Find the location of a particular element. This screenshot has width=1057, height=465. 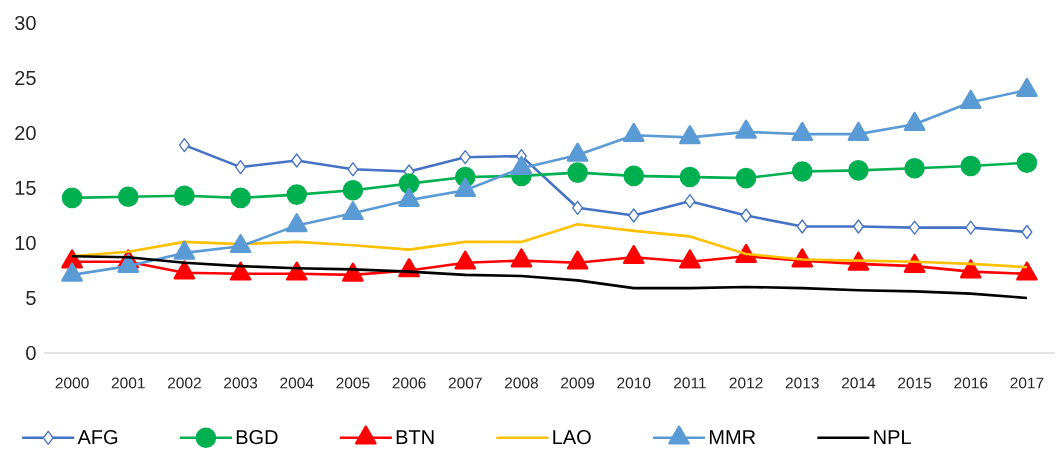

x-tick-label: 2004 is located at coordinates (297, 383).